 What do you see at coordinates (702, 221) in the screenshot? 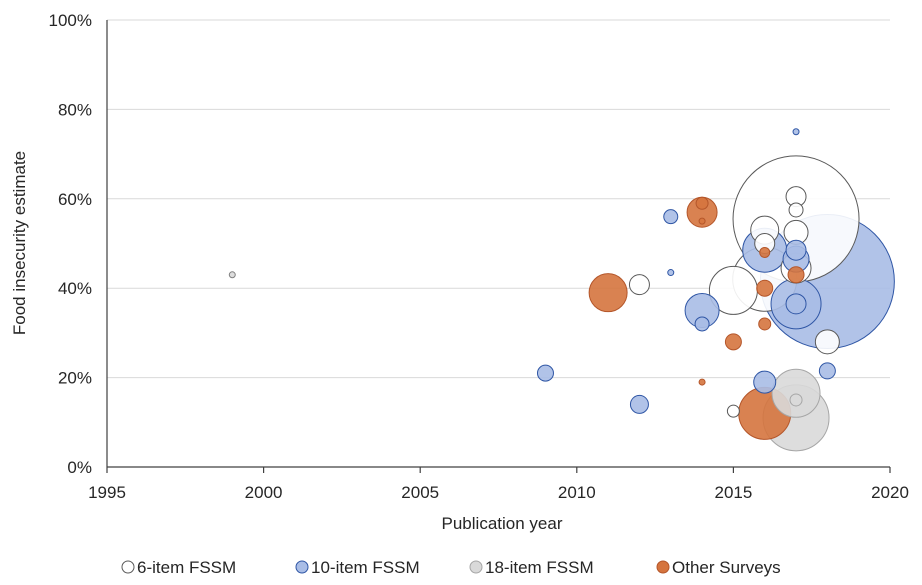
I see `bubble-s3-p3` at bounding box center [702, 221].